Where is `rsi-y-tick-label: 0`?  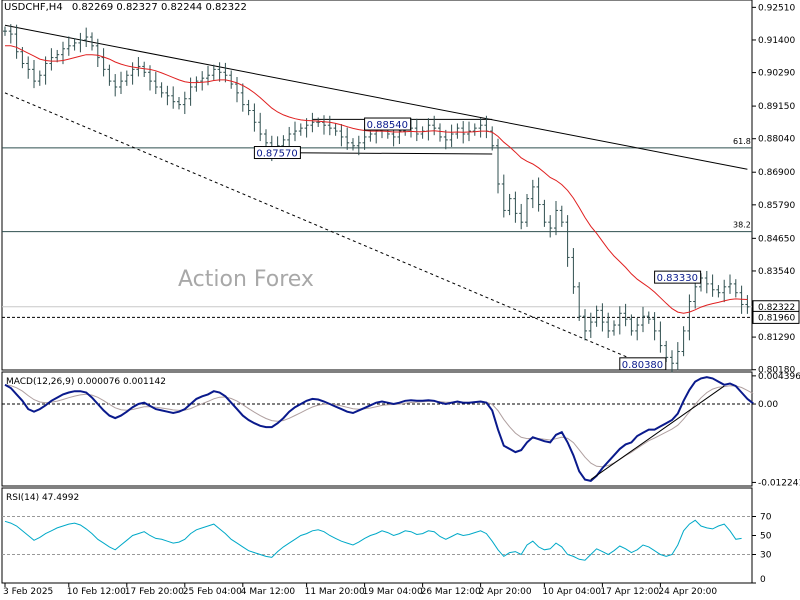
rsi-y-tick-label: 0 is located at coordinates (763, 580).